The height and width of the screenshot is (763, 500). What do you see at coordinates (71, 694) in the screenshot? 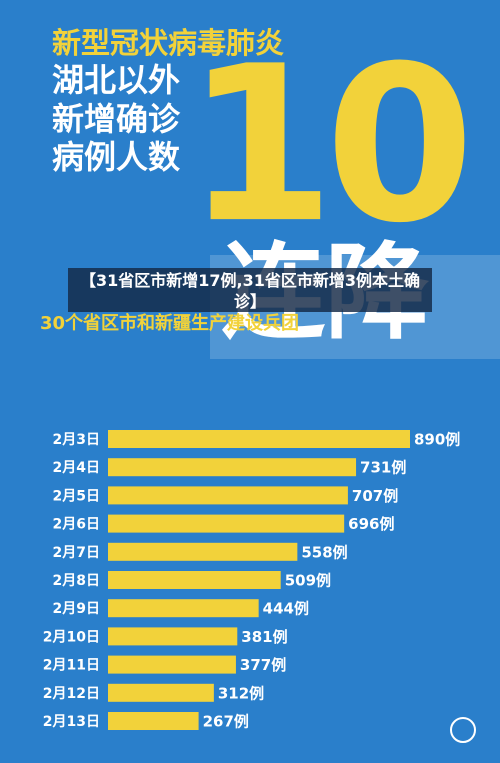
I see `category-label: 2月12日` at bounding box center [71, 694].